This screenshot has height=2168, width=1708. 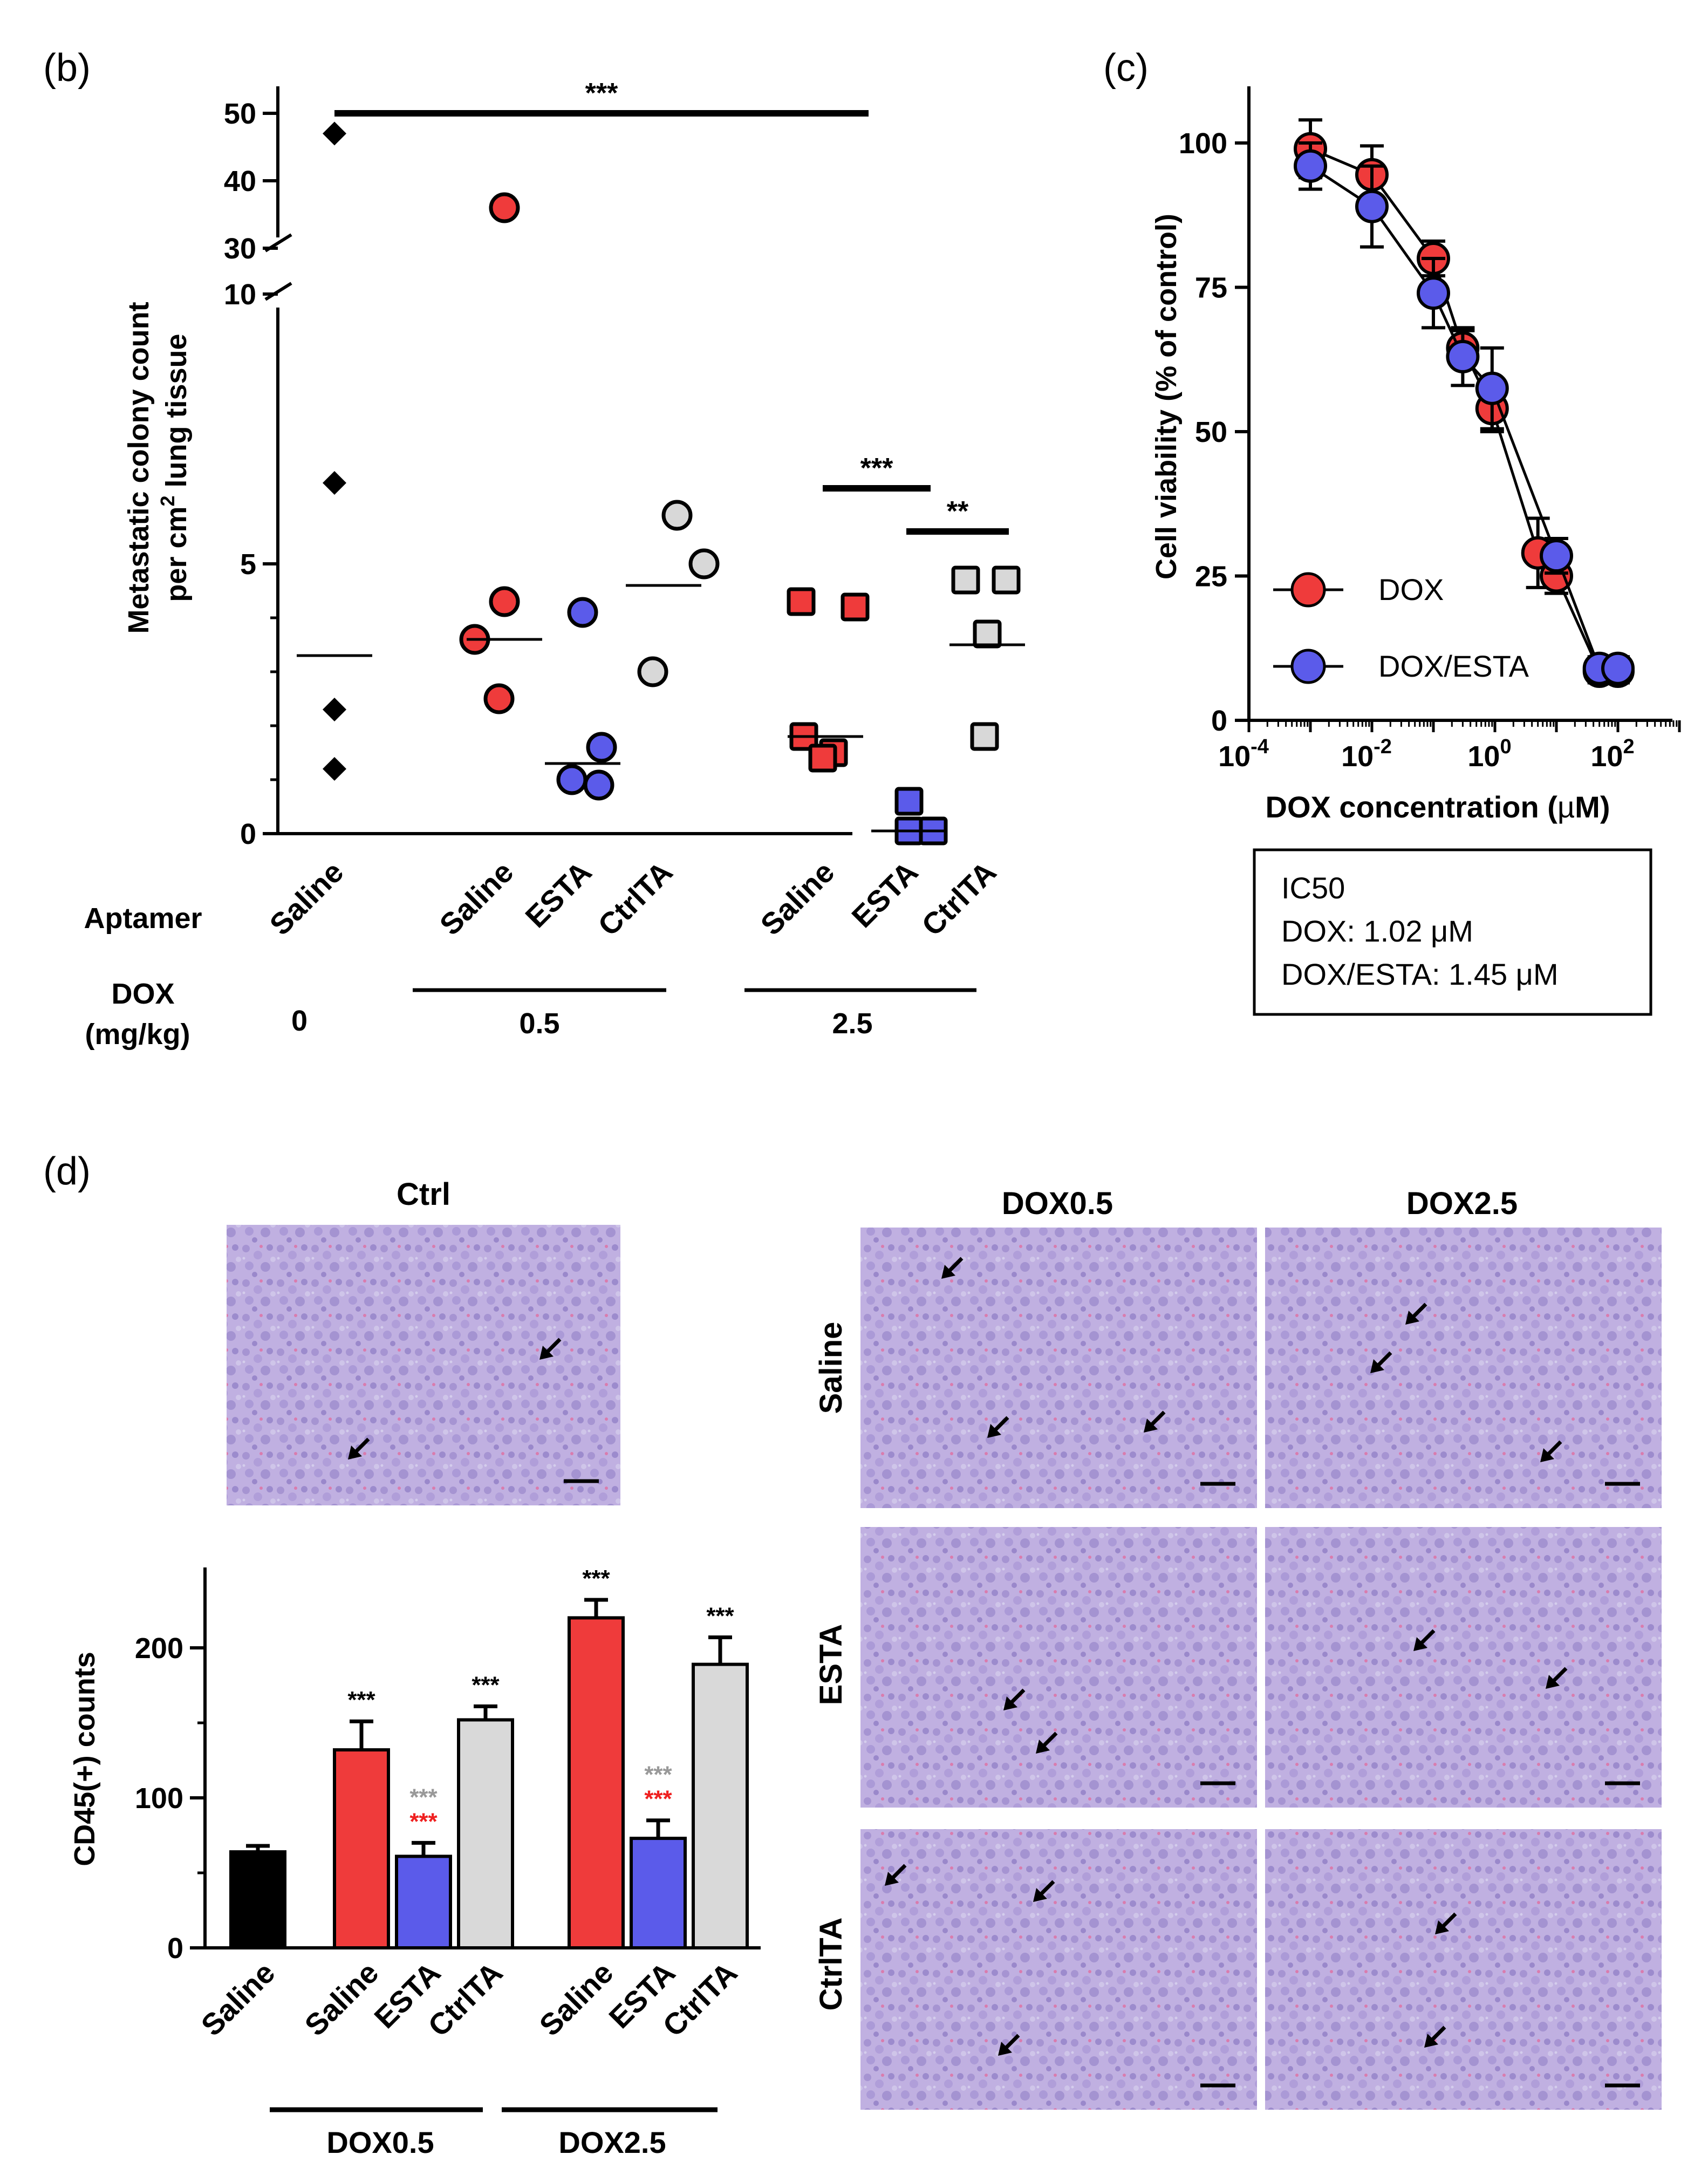 What do you see at coordinates (67, 68) in the screenshot?
I see `panel-label-b: (b)` at bounding box center [67, 68].